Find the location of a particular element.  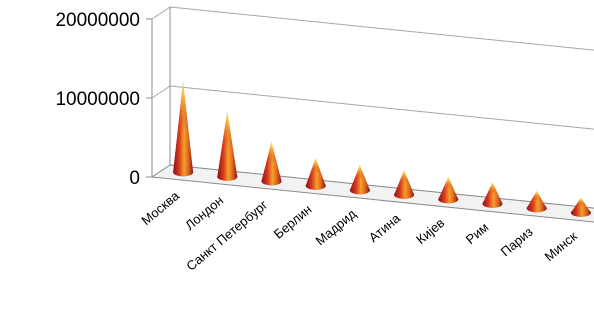

y-tick-labels: 0 10000000 20000000 is located at coordinates (97, 99).